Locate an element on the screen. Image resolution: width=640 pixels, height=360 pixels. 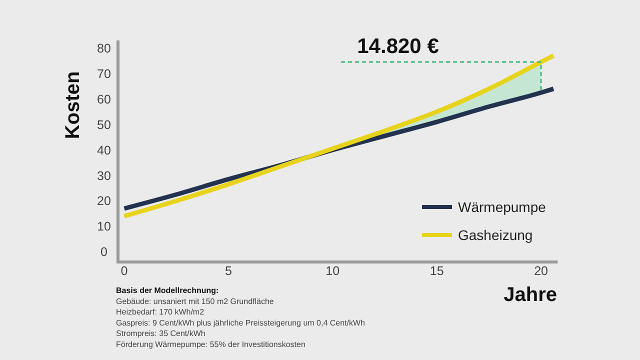
text: Gebäude: unsaniert mit 150 m2 Grundfläche is located at coordinates (195, 301).